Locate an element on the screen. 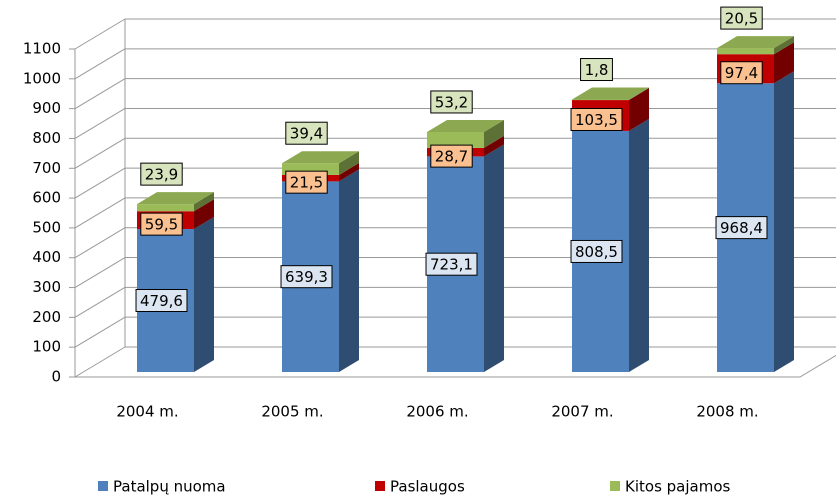 The height and width of the screenshot is (497, 836). data-label-text: 21,5 is located at coordinates (306, 183).